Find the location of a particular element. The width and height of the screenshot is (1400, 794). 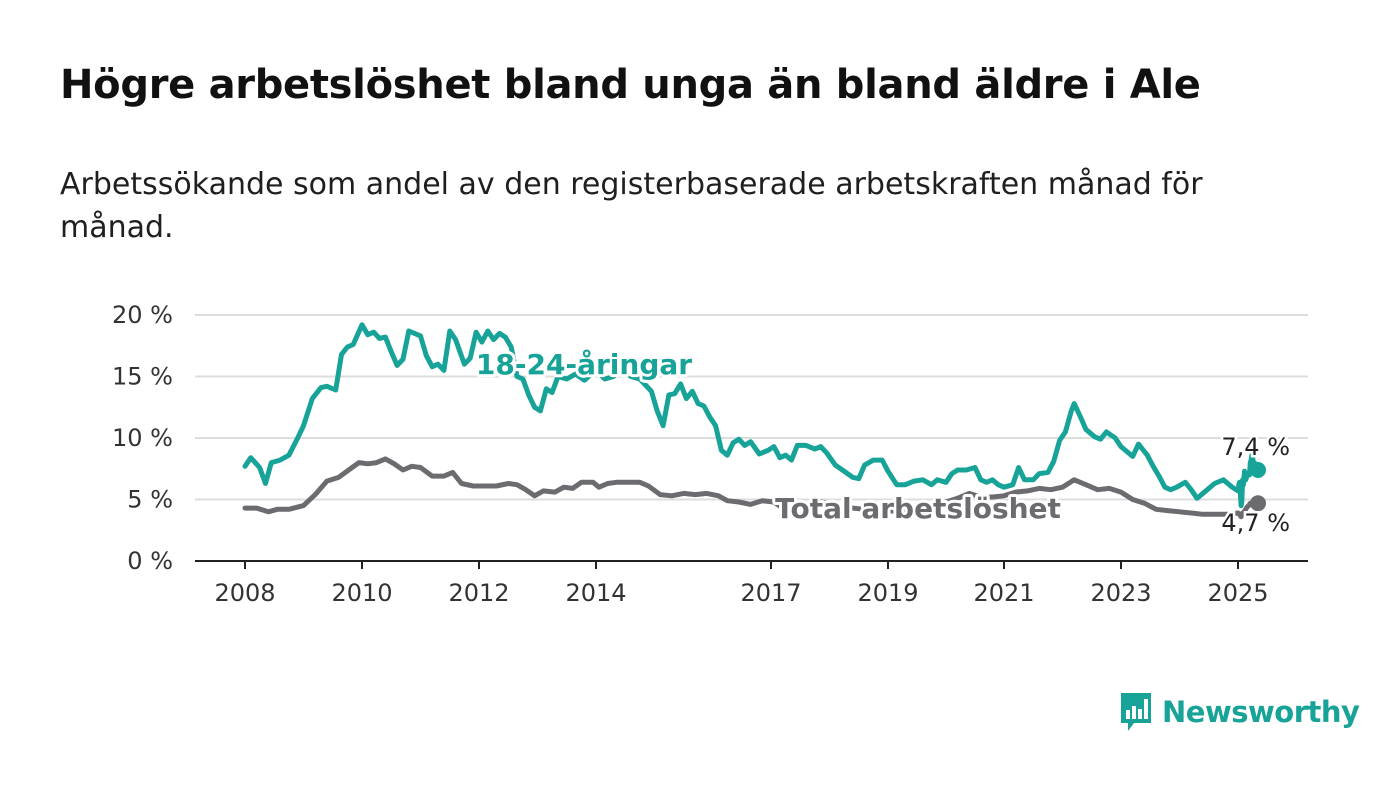

x-tick-label: 2025 is located at coordinates (1237, 593).